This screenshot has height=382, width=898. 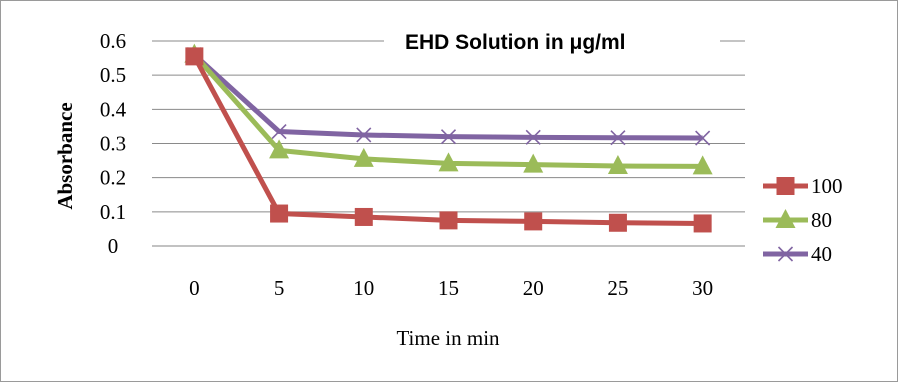 What do you see at coordinates (448, 288) in the screenshot?
I see `x-tick-label: 15` at bounding box center [448, 288].